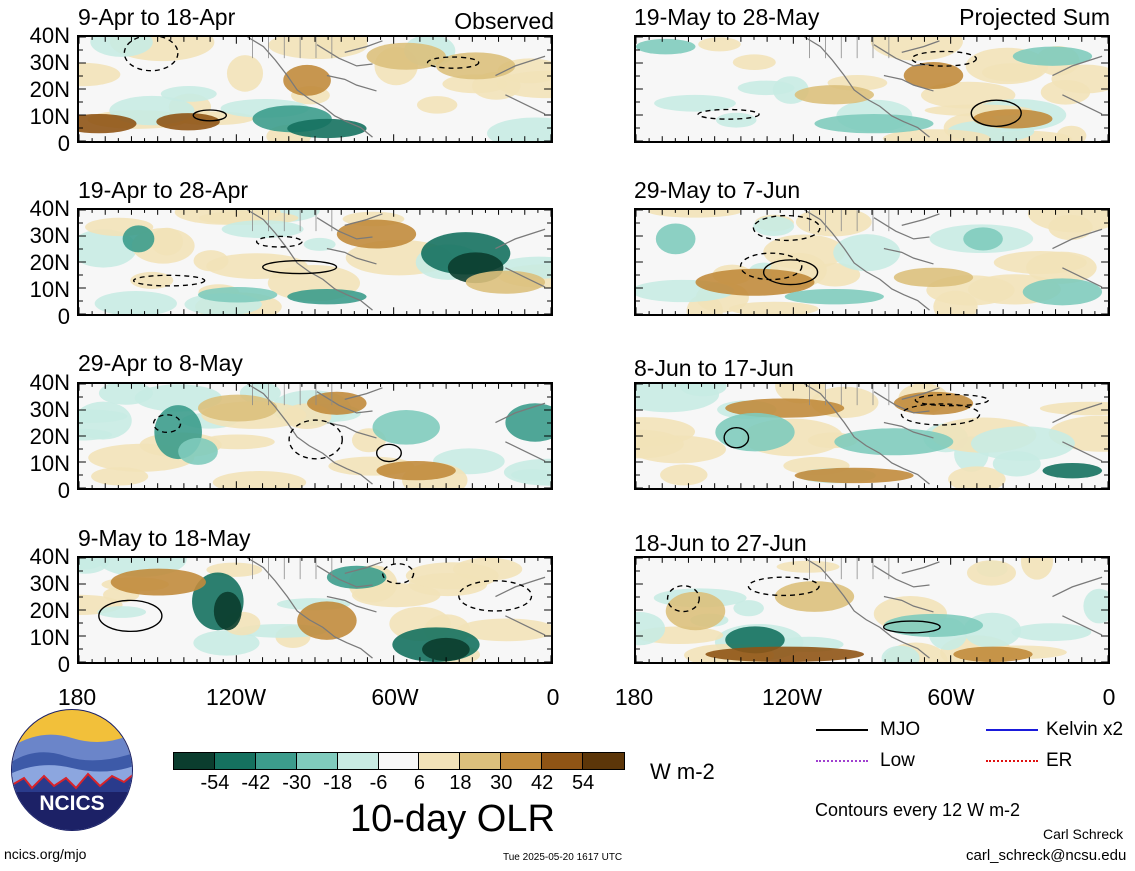 This screenshot has width=1135, height=871. What do you see at coordinates (542, 783) in the screenshot?
I see `colorbar-tick-label: 42` at bounding box center [542, 783].